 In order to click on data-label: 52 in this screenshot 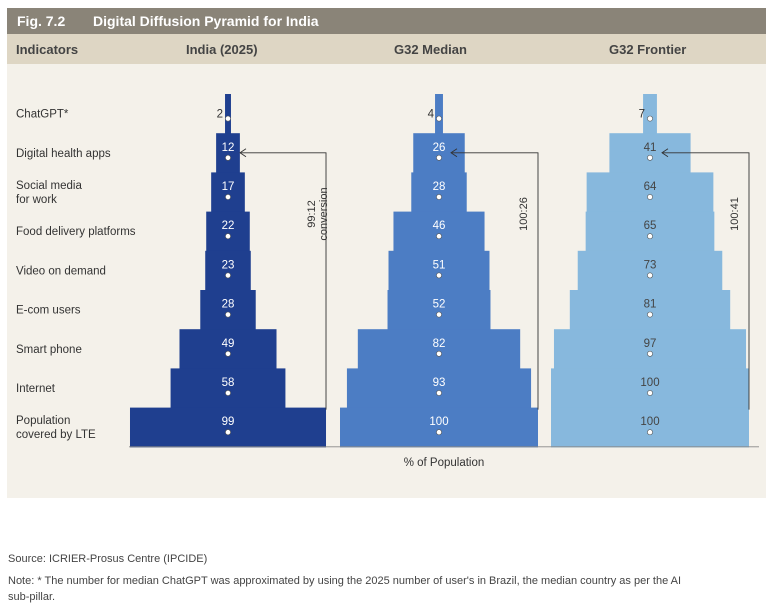, I will do `click(439, 305)`.